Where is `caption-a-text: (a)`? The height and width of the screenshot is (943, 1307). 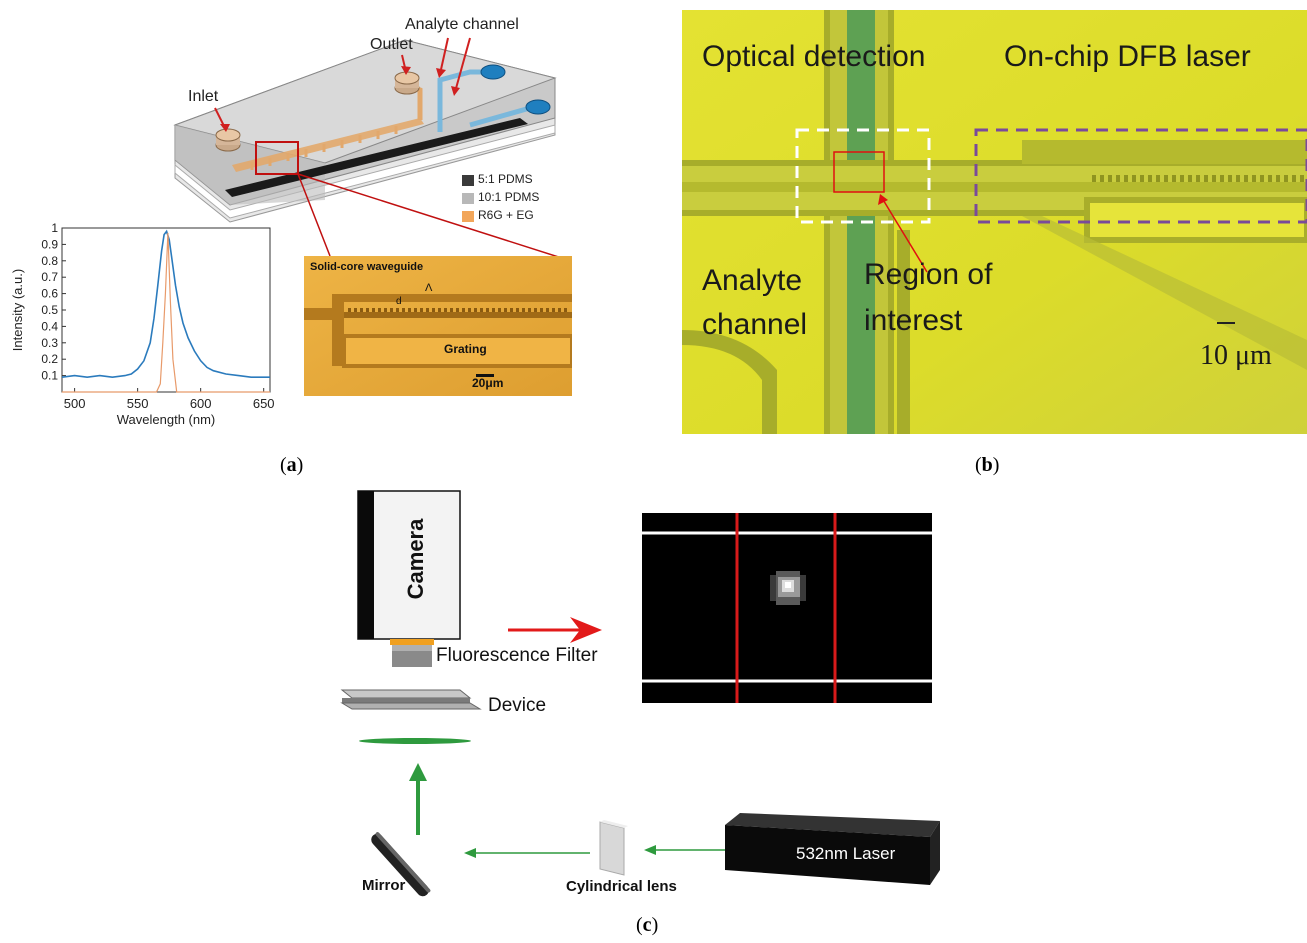
caption-a-text: (a) is located at coordinates (292, 465).